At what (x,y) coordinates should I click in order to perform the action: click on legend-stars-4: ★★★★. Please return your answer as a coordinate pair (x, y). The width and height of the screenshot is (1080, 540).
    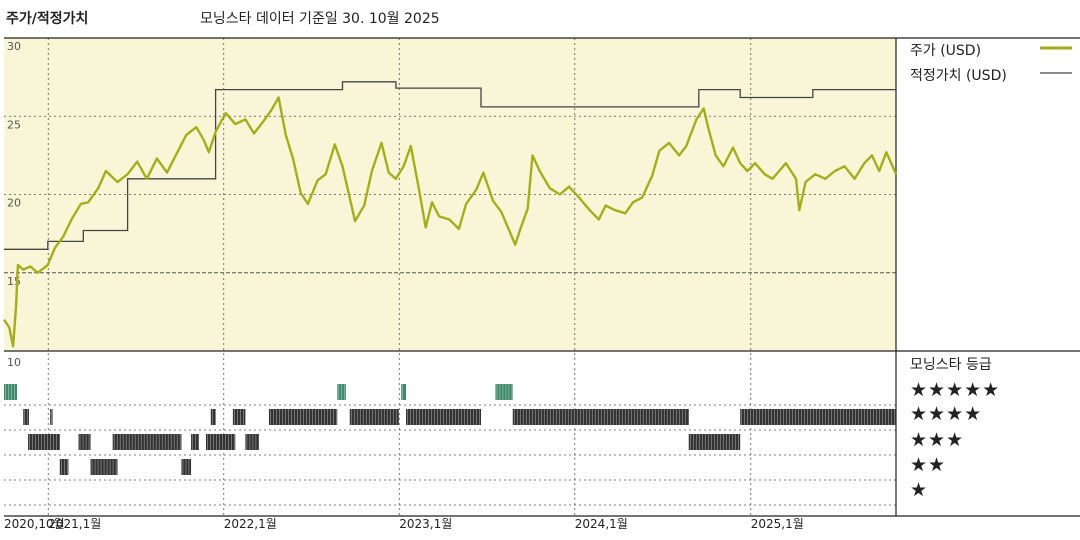
    Looking at the image, I should click on (946, 414).